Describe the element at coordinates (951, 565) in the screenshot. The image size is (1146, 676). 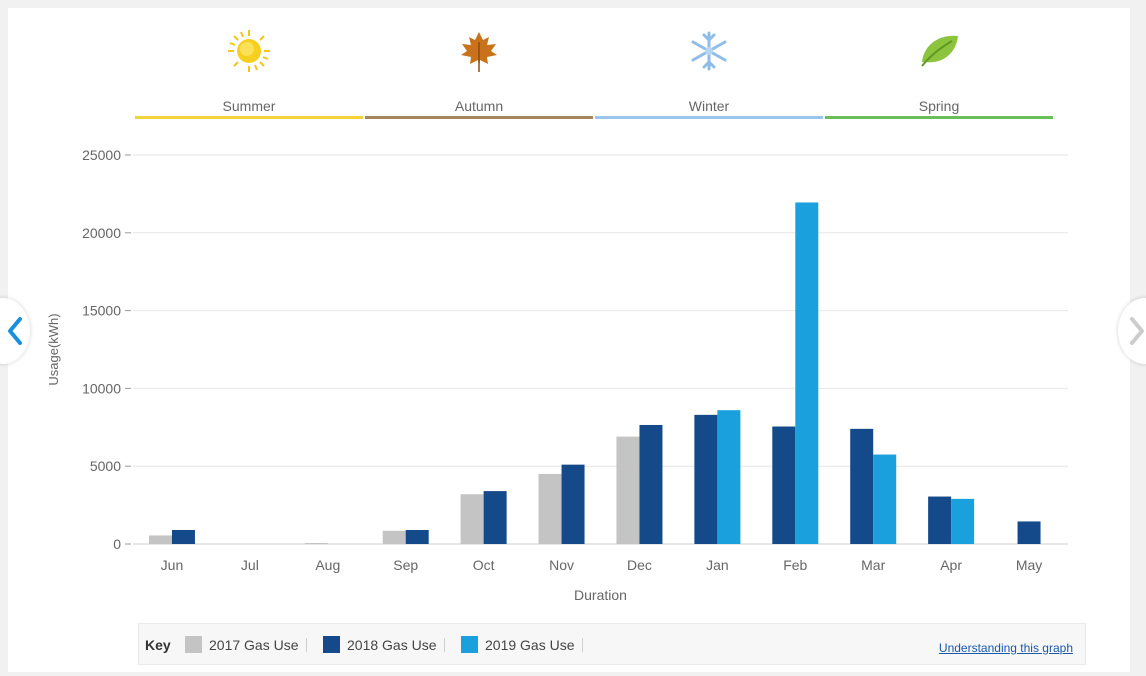
I see `x-tick-label: Apr` at that location.